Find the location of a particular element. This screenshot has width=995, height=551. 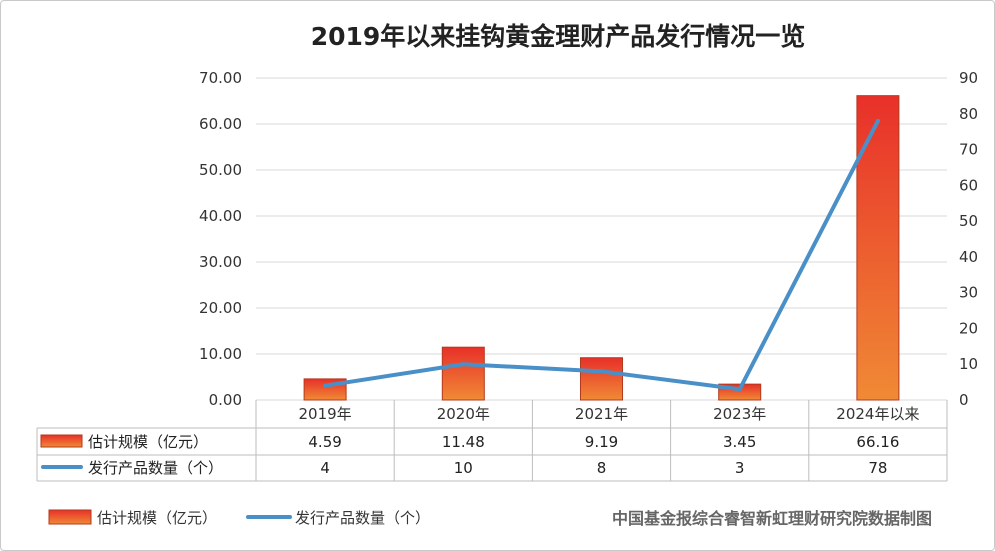

right-tick-label: 10 is located at coordinates (968, 364).